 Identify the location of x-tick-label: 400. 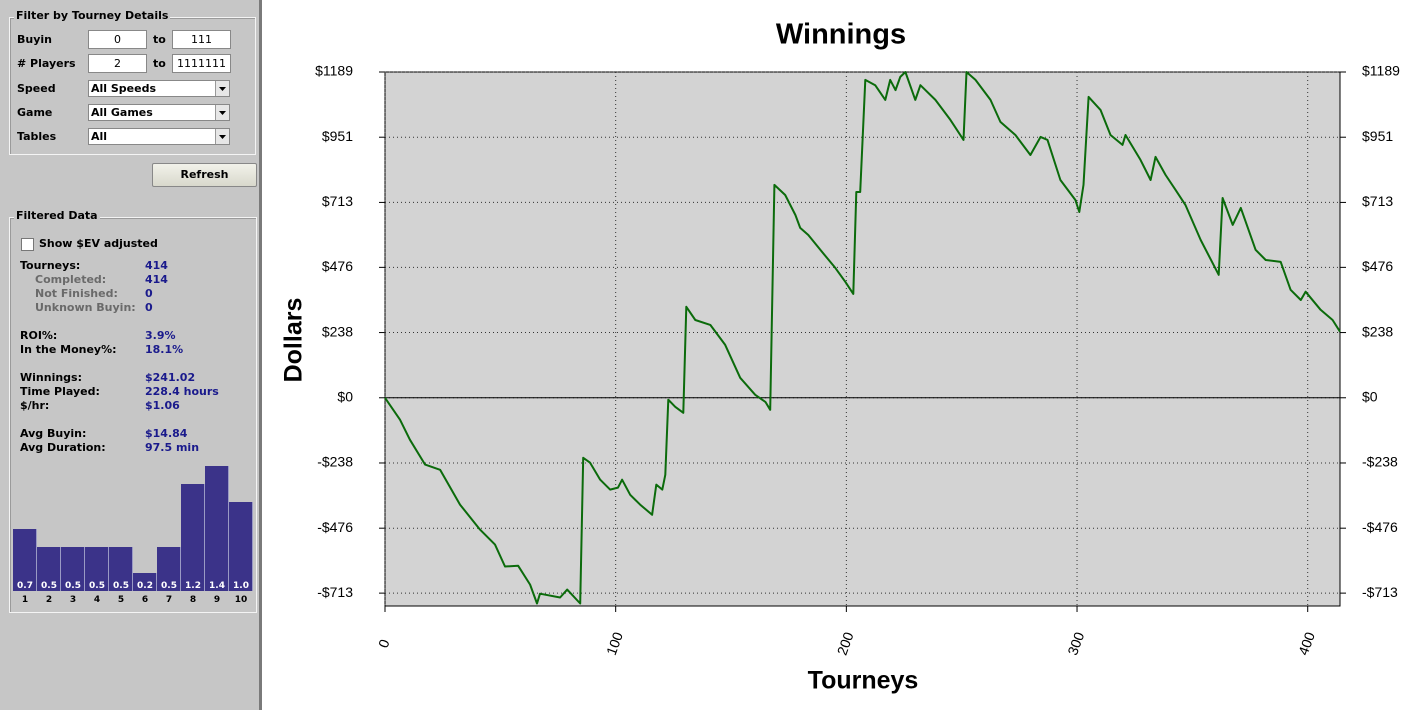
(1306, 644).